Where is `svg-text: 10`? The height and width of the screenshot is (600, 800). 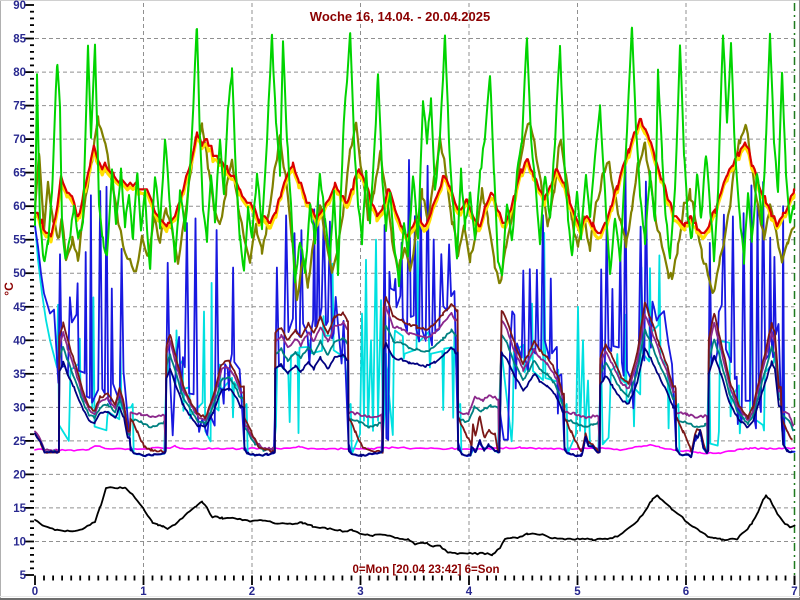
svg-text: 10 is located at coordinates (19, 543).